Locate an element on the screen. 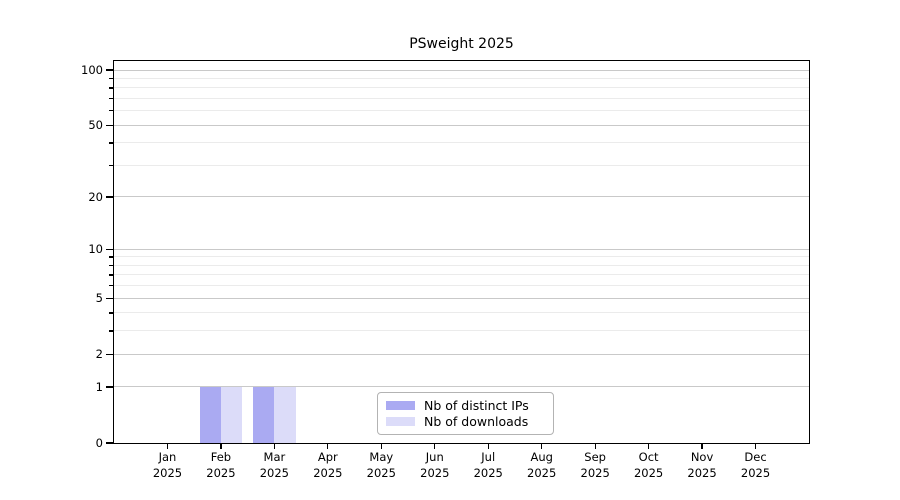 Image resolution: width=900 pixels, height=500 pixels. x-tick-mark-jan is located at coordinates (167, 446).